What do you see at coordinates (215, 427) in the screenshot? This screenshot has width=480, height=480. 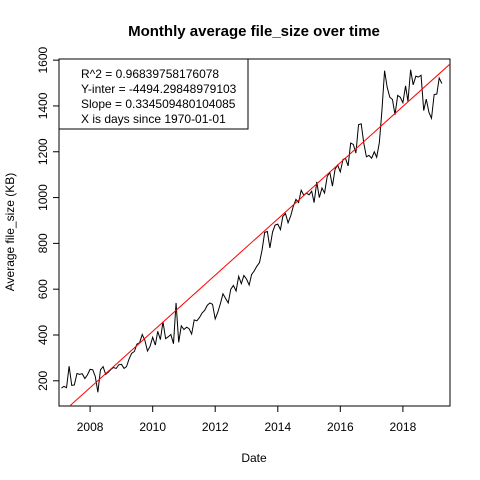 I see `x-tick-label: 2012` at bounding box center [215, 427].